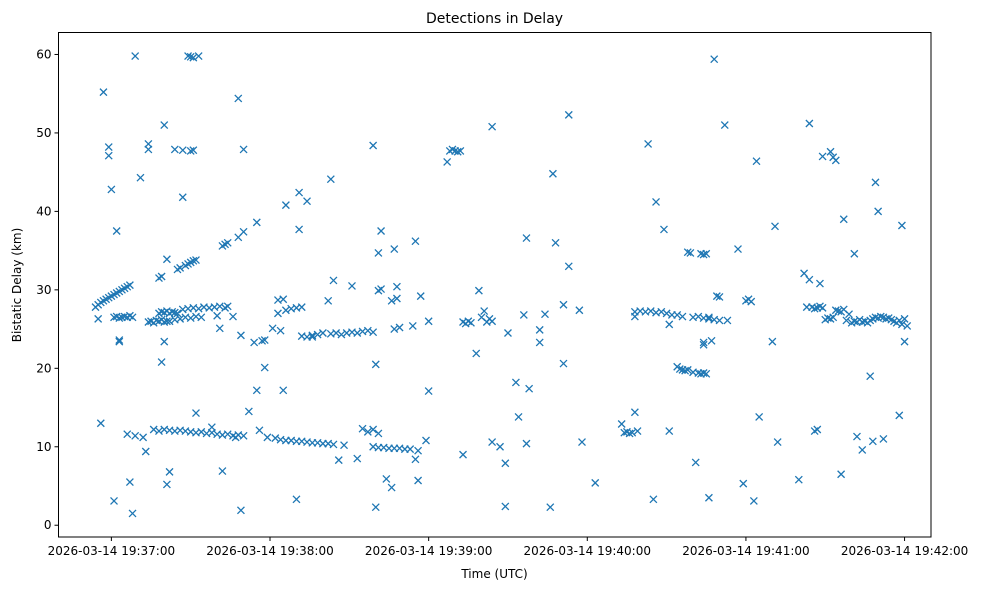 Image resolution: width=986 pixels, height=590 pixels. Describe the element at coordinates (904, 551) in the screenshot. I see `x-tick-label: 2026-03-14 19:42:00` at that location.